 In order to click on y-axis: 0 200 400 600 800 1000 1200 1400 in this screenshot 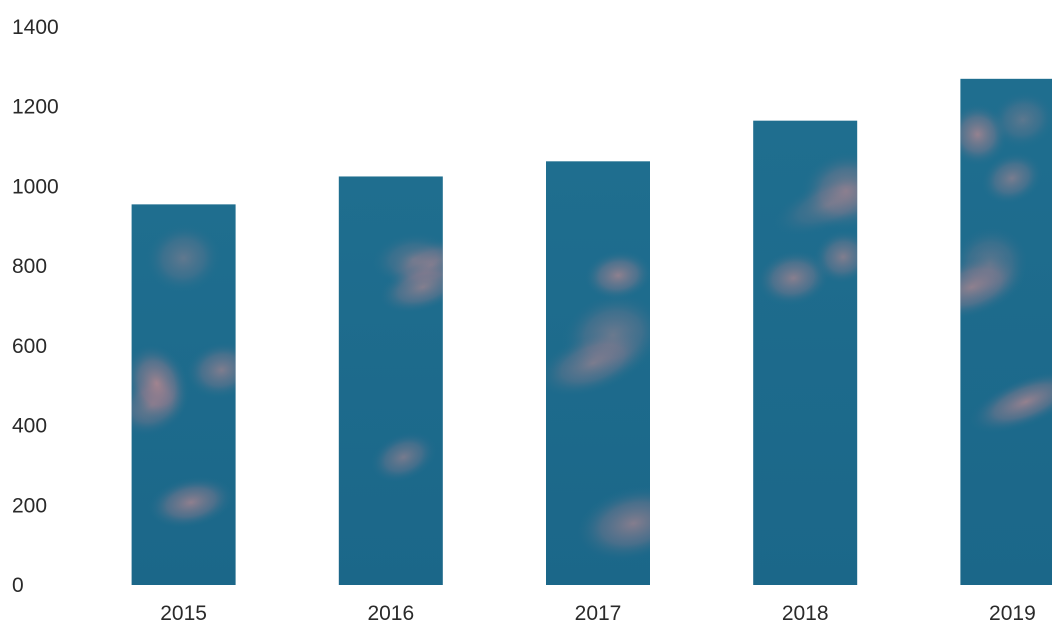, I will do `click(35, 306)`.